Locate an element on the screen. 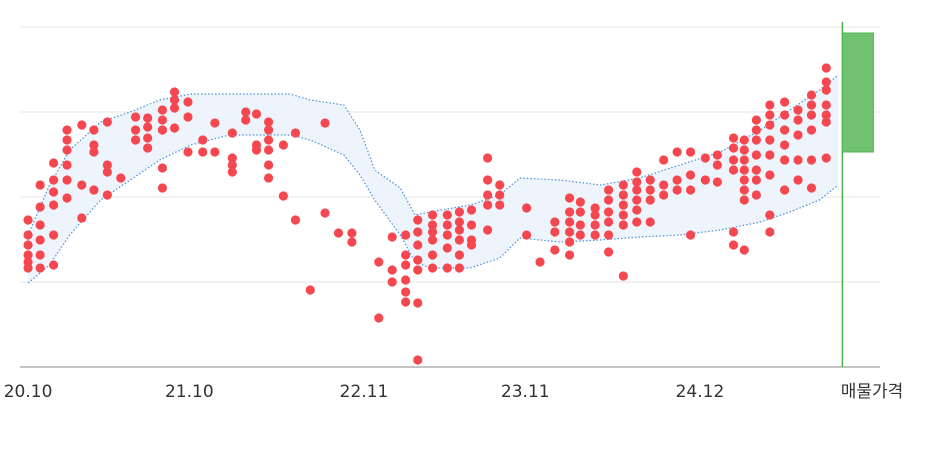 The image size is (929, 460). x-tick-label: 22.11 is located at coordinates (364, 392).